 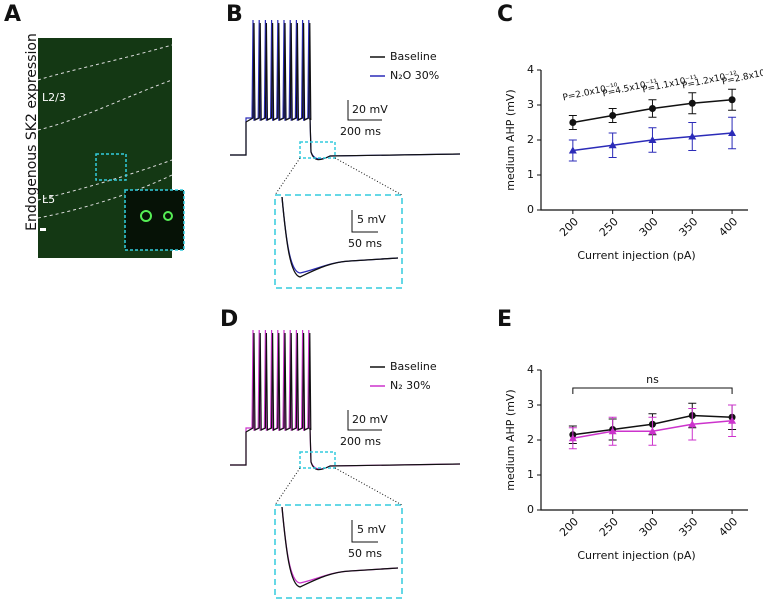 I want to click on annotation: ns, so click(x=652, y=379).